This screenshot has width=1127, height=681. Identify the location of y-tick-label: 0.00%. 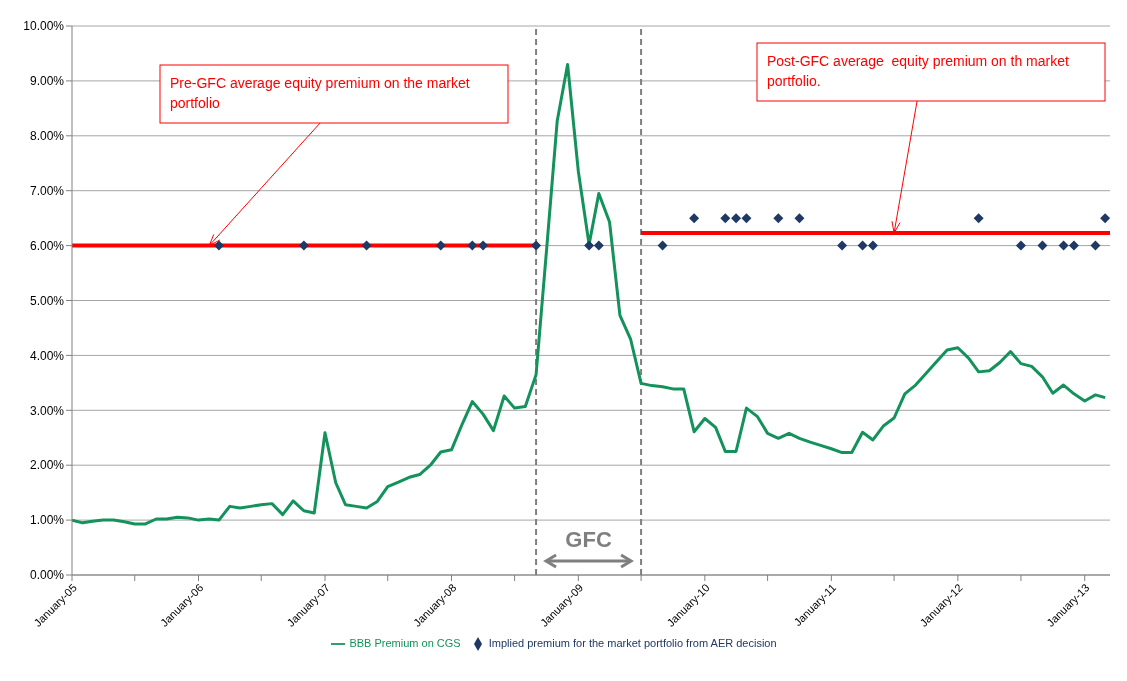
(47, 575).